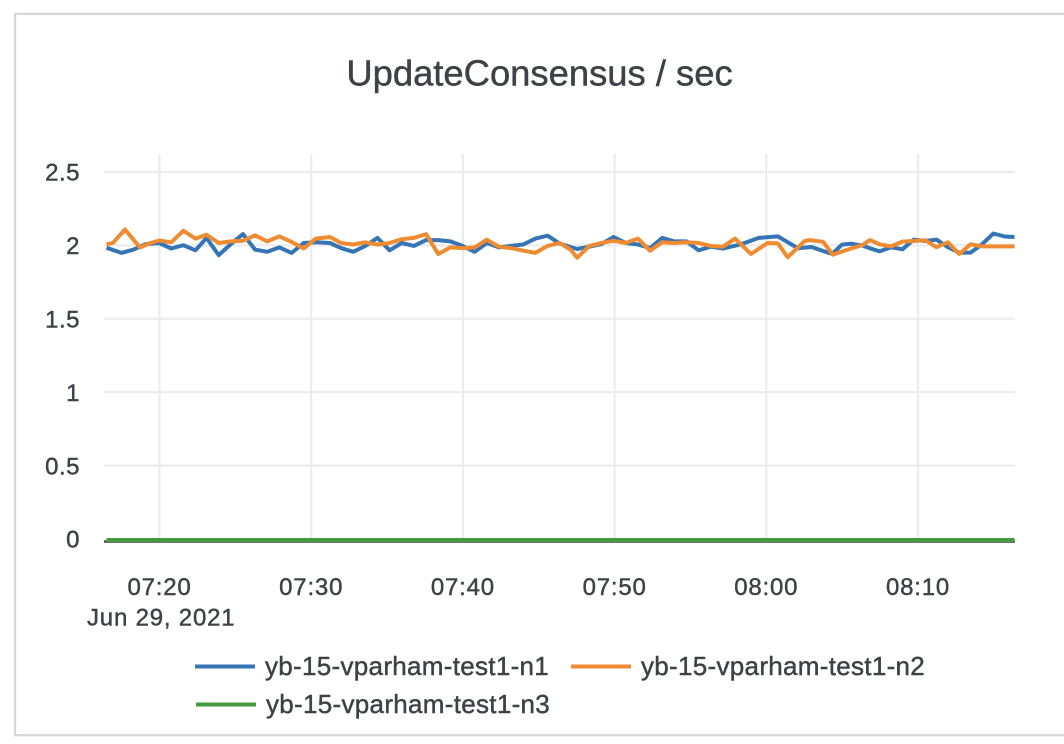  What do you see at coordinates (408, 704) in the screenshot?
I see `svg-text: yb-15-vparham-test1-n3` at bounding box center [408, 704].